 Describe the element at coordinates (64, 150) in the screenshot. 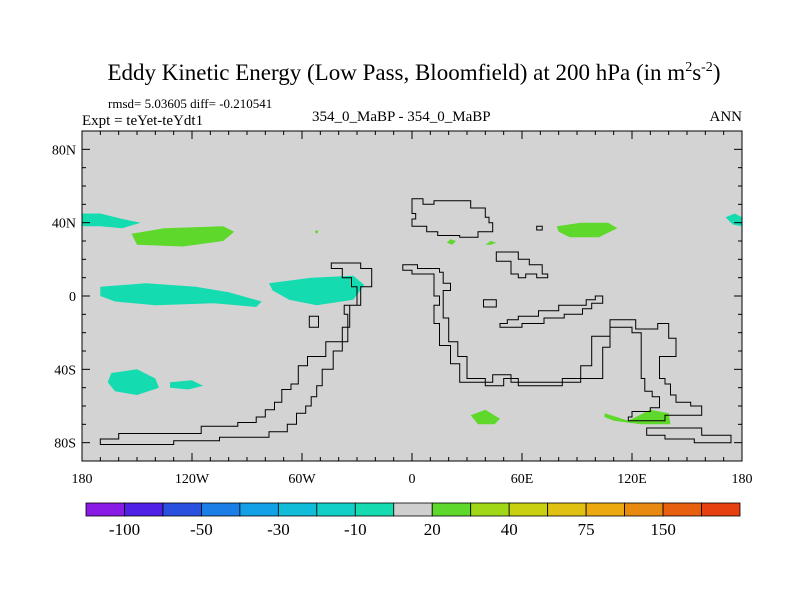

I see `lat-tick-label: 80N` at that location.